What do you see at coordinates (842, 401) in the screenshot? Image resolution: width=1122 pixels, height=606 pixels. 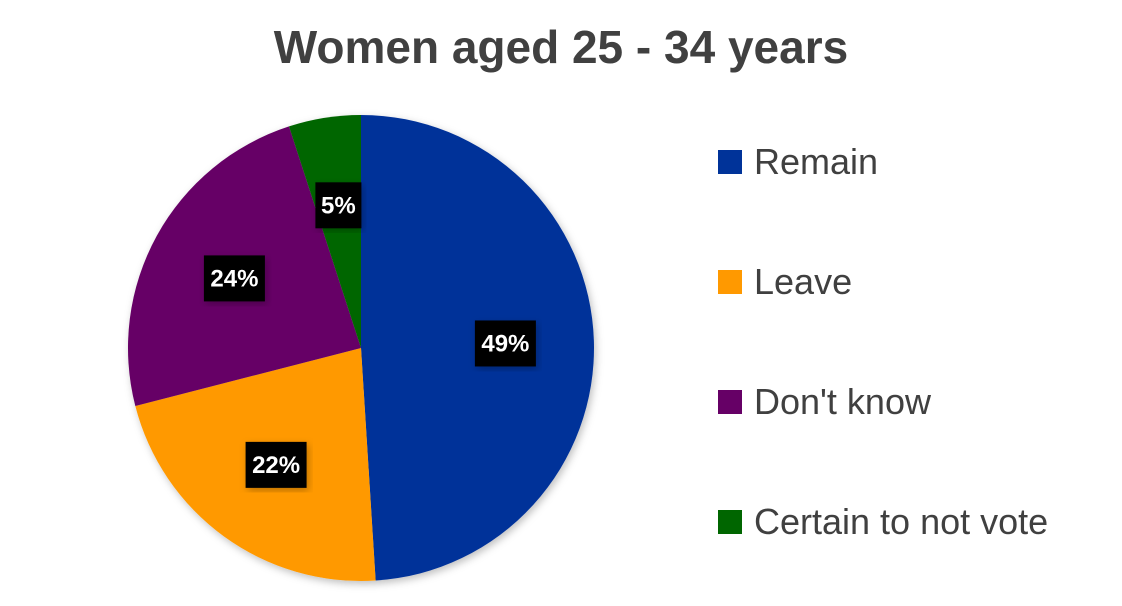 I see `legend-label: Don't know` at bounding box center [842, 401].